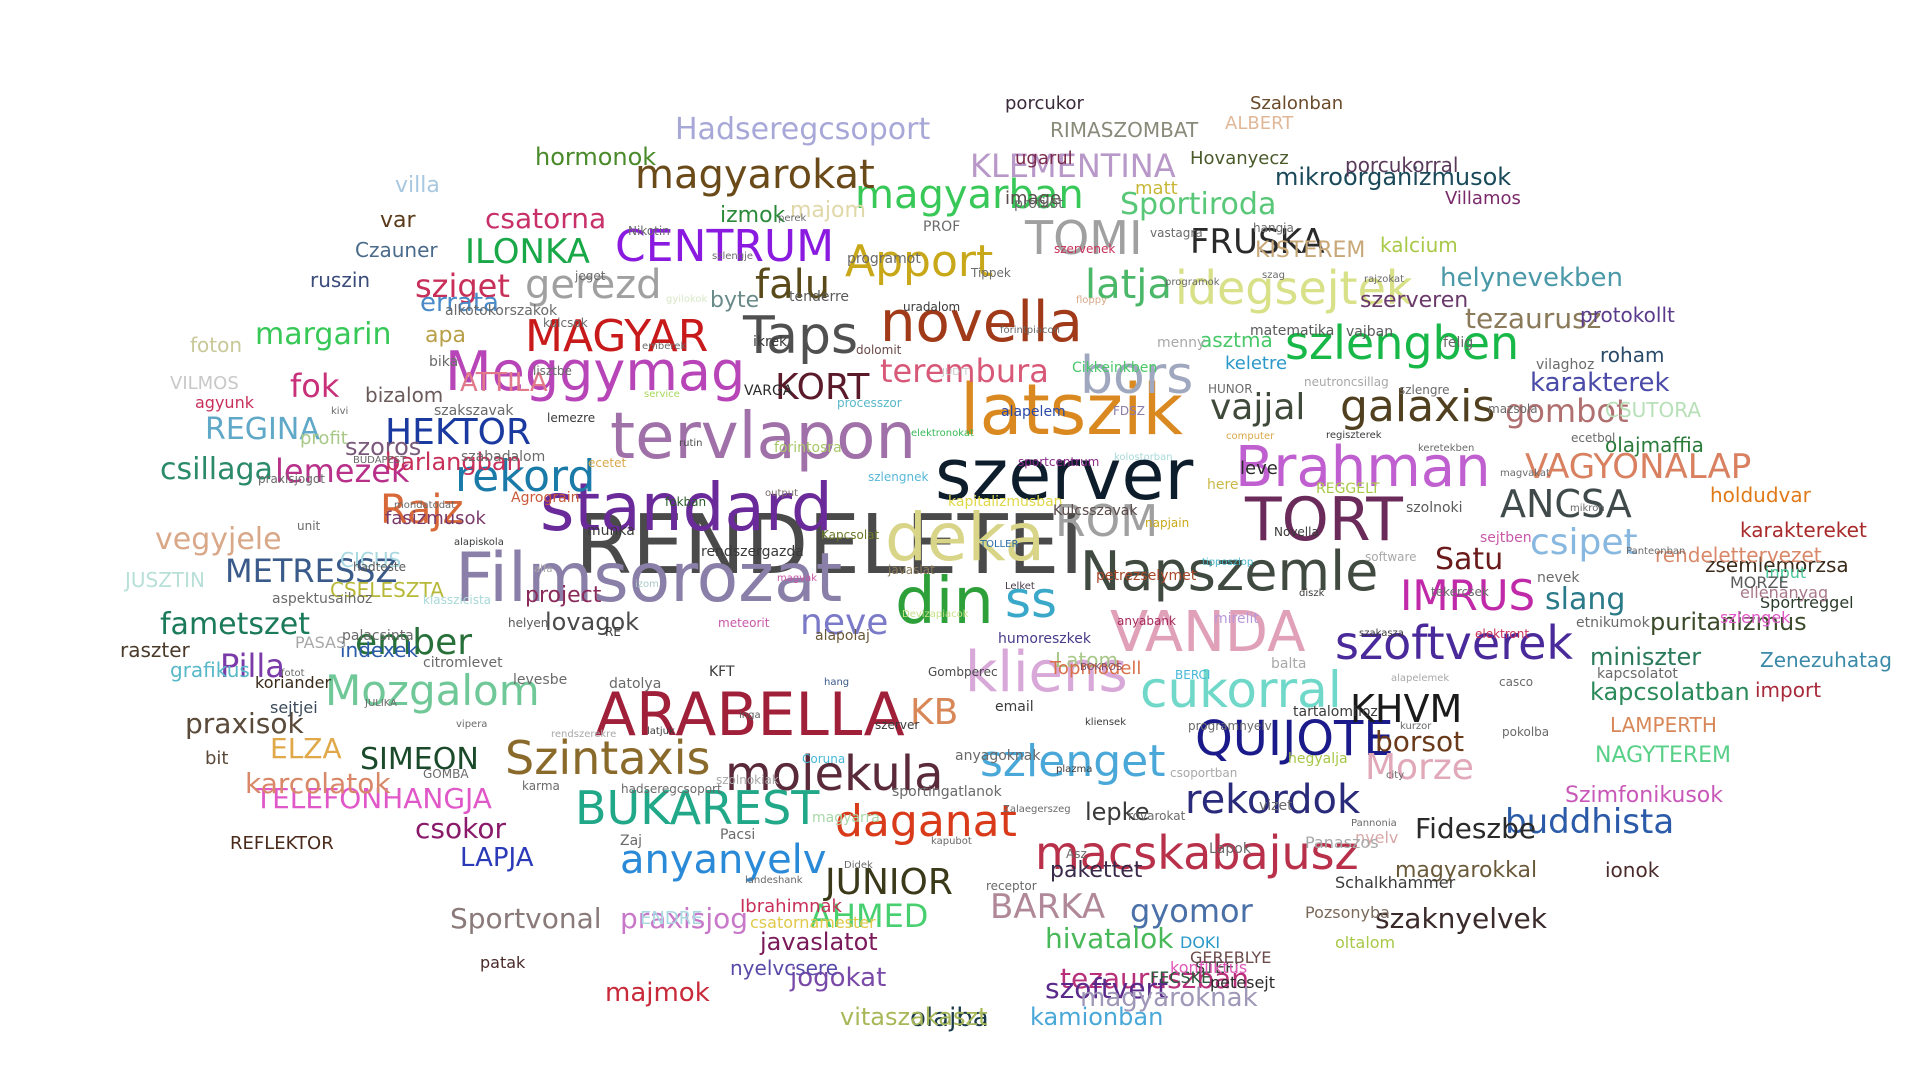  Describe the element at coordinates (1312, 593) in the screenshot. I see `word-242: diszk` at that location.